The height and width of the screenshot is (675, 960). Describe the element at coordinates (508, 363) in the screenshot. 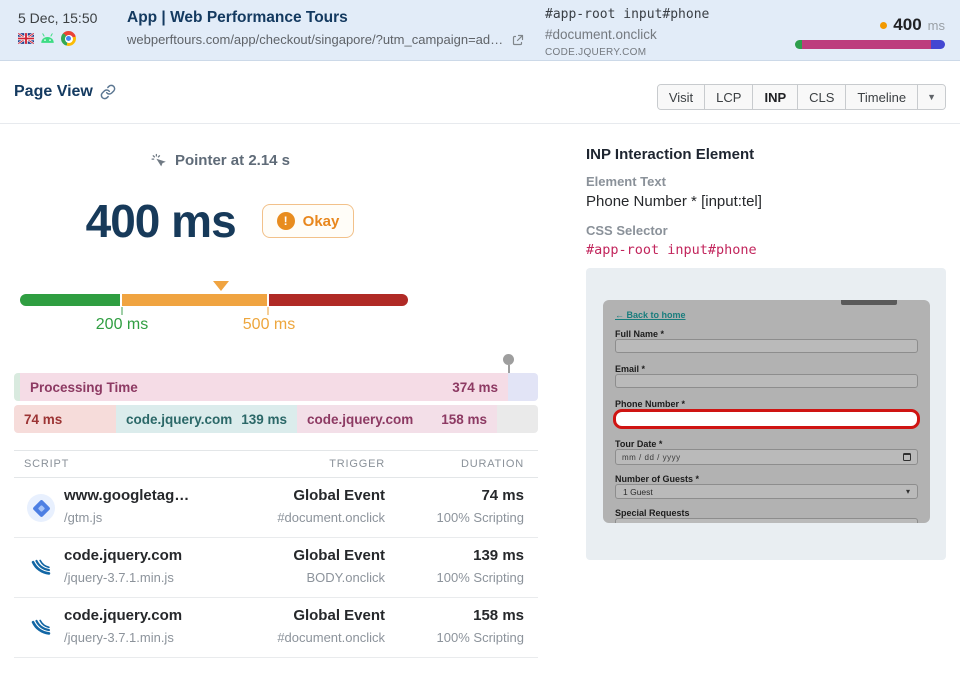

I see `timeline-pin-icon` at that location.